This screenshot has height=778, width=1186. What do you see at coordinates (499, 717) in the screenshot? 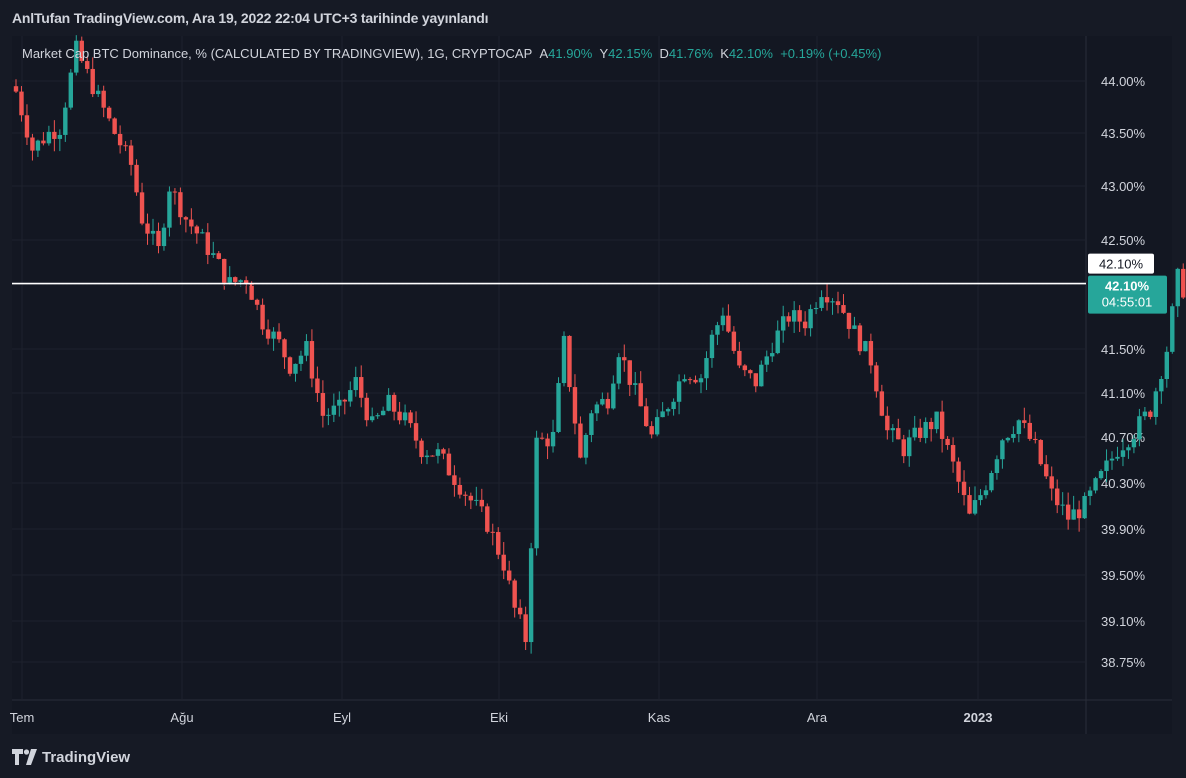
I see `x-tick-label: Eki` at bounding box center [499, 717].